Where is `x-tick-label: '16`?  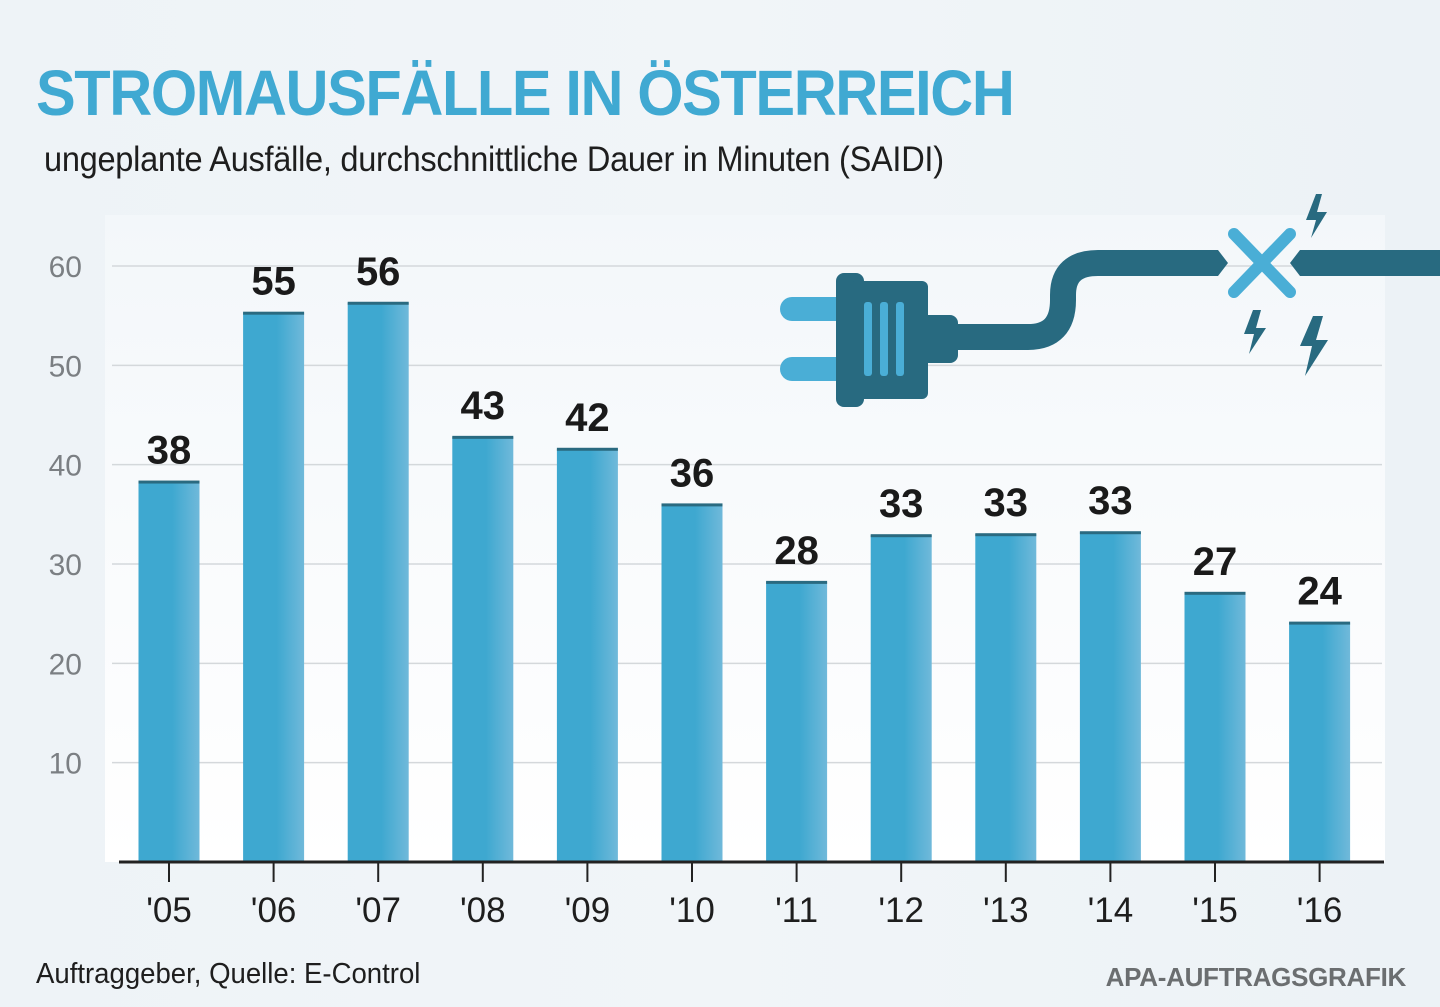 x-tick-label: '16 is located at coordinates (1320, 910).